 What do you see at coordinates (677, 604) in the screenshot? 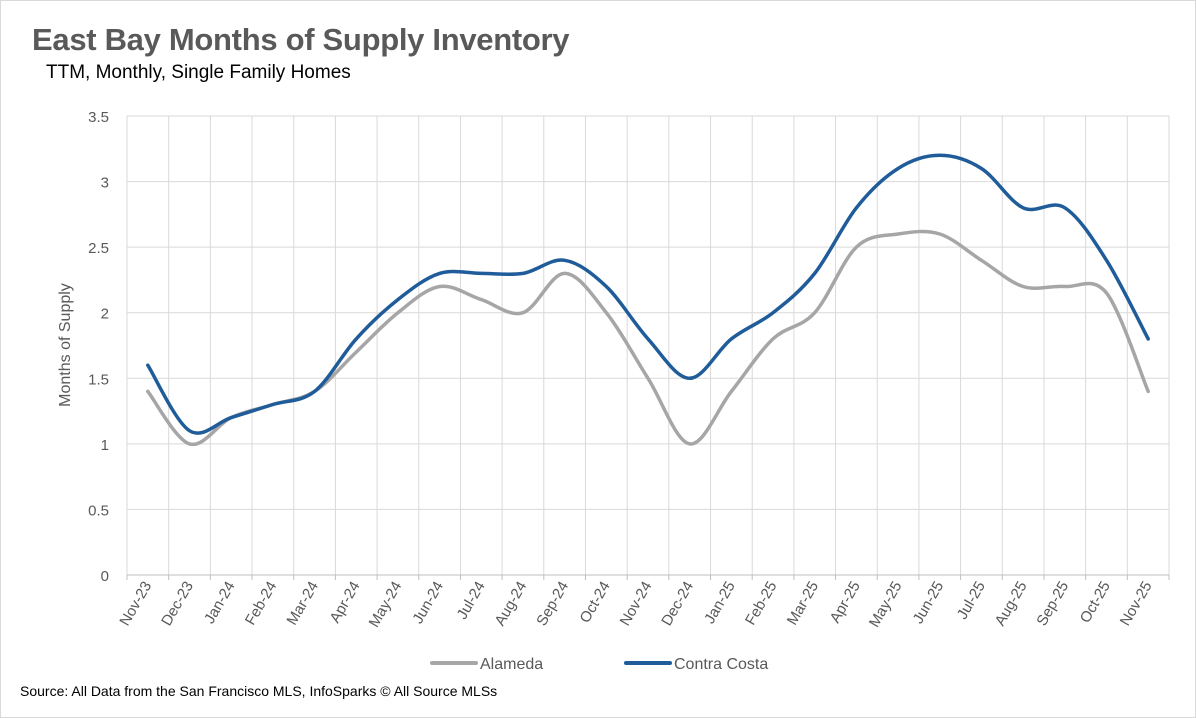
I see `x-tick-label: Dec-24` at bounding box center [677, 604].